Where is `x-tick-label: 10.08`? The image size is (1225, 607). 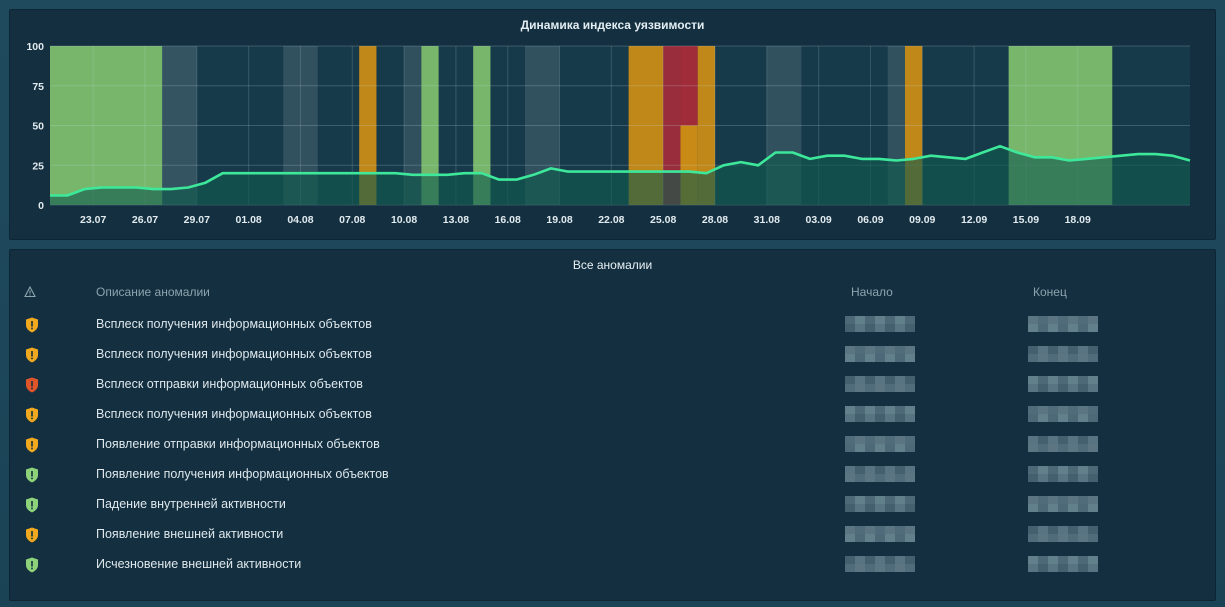
x-tick-label: 10.08 is located at coordinates (404, 220).